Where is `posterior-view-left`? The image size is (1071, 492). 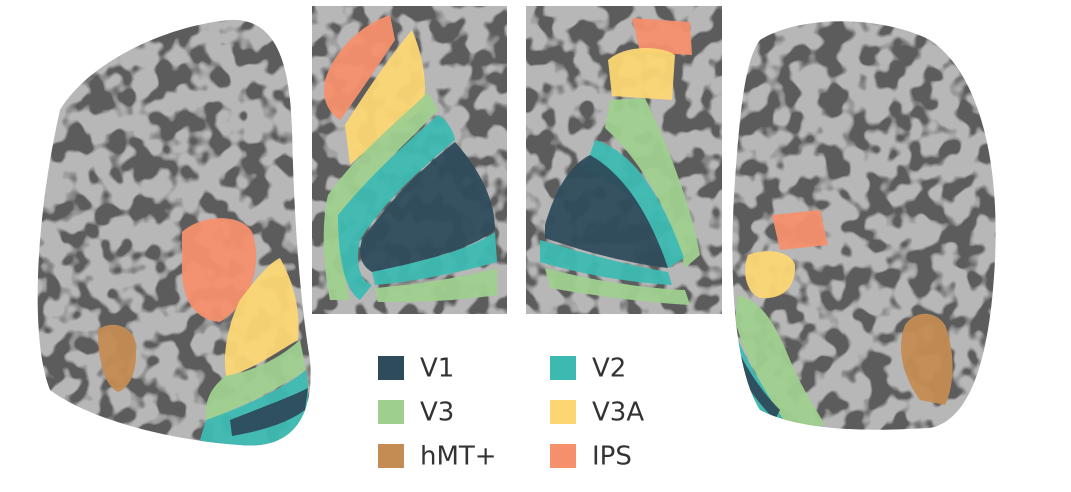 posterior-view-left is located at coordinates (409, 160).